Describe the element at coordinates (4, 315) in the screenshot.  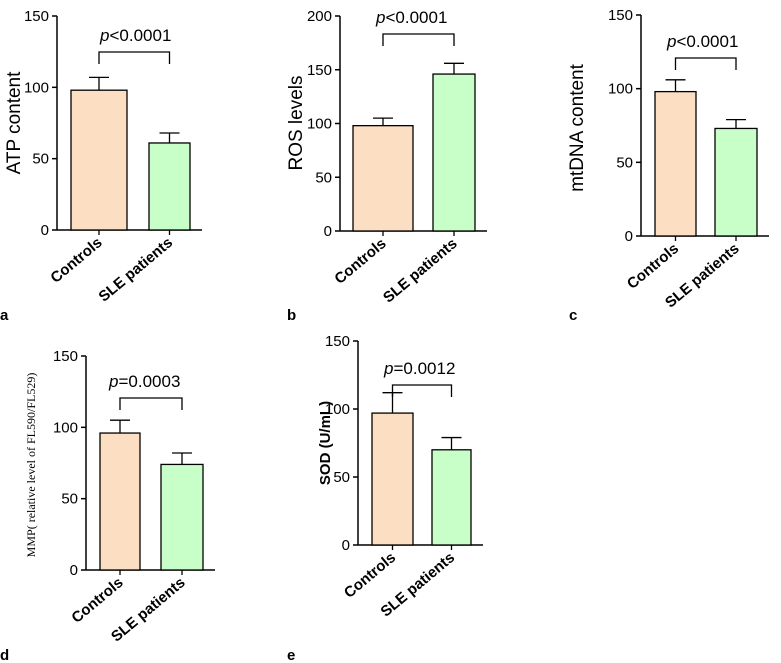
I see `panel-letter: a` at that location.